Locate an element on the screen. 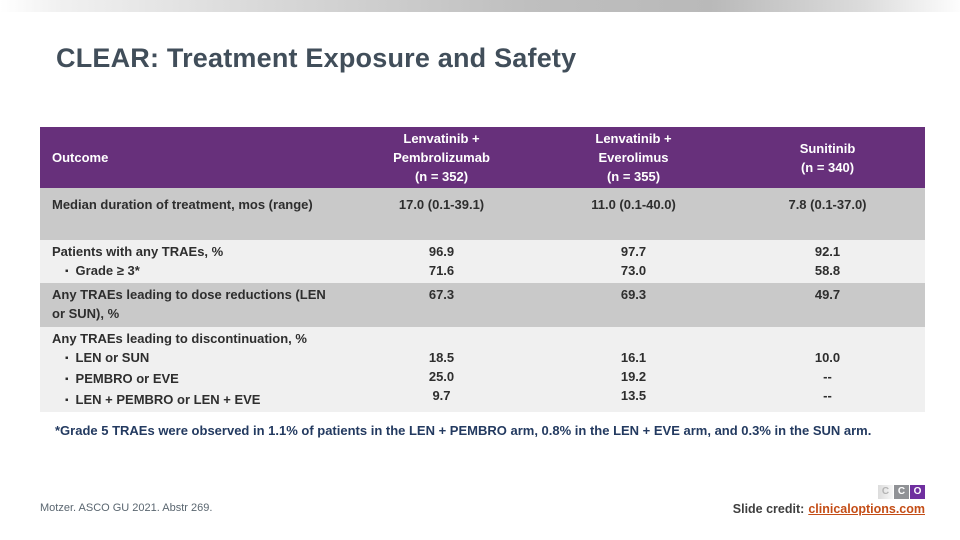  cell-value: 92.1 58.8 is located at coordinates (827, 261).